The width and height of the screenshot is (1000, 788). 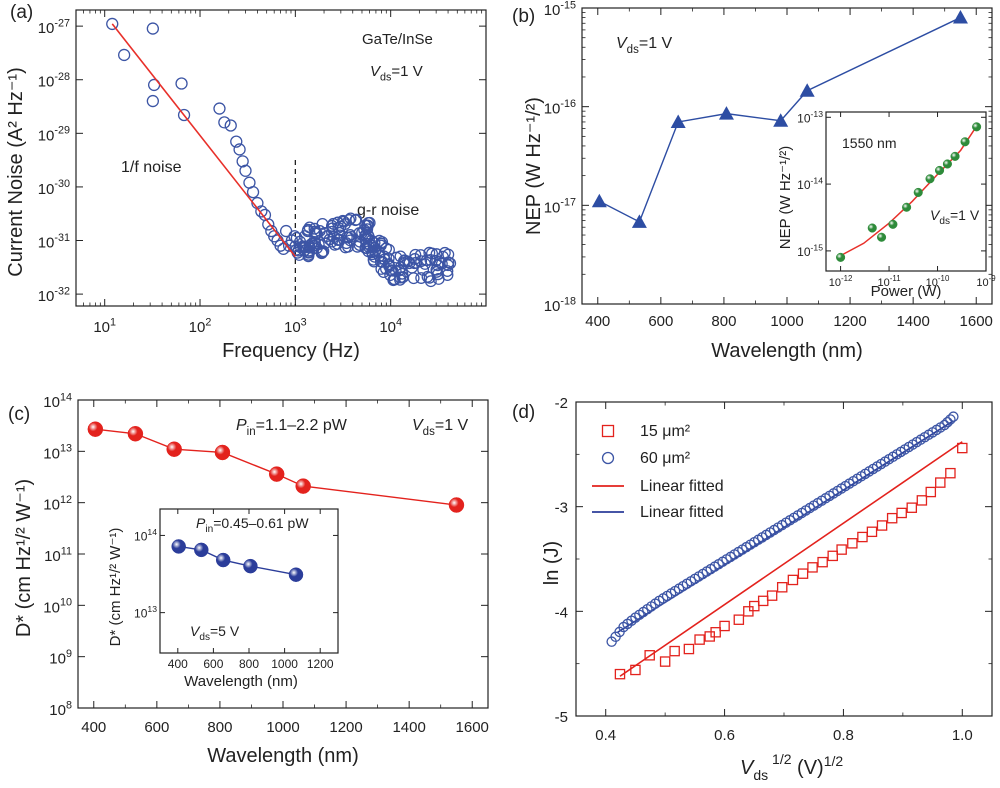 What do you see at coordinates (906, 291) in the screenshot?
I see `inset-x-axis-label: Power (W)` at bounding box center [906, 291].